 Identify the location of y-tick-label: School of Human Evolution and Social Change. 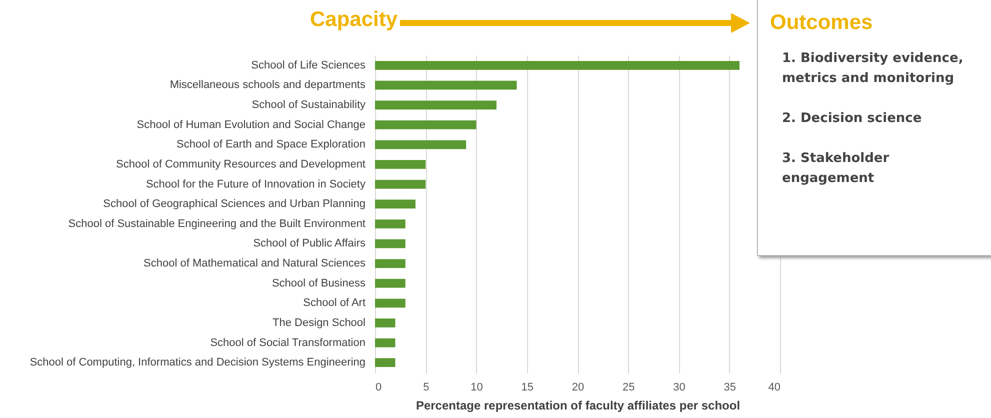
(251, 124).